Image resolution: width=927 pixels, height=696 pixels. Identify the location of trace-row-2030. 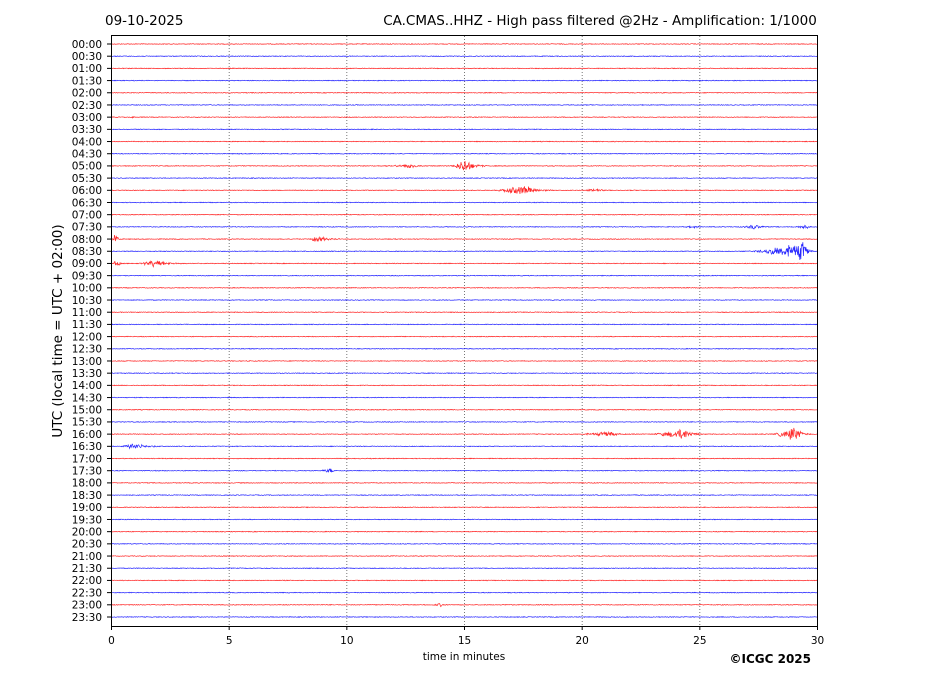
(464, 543).